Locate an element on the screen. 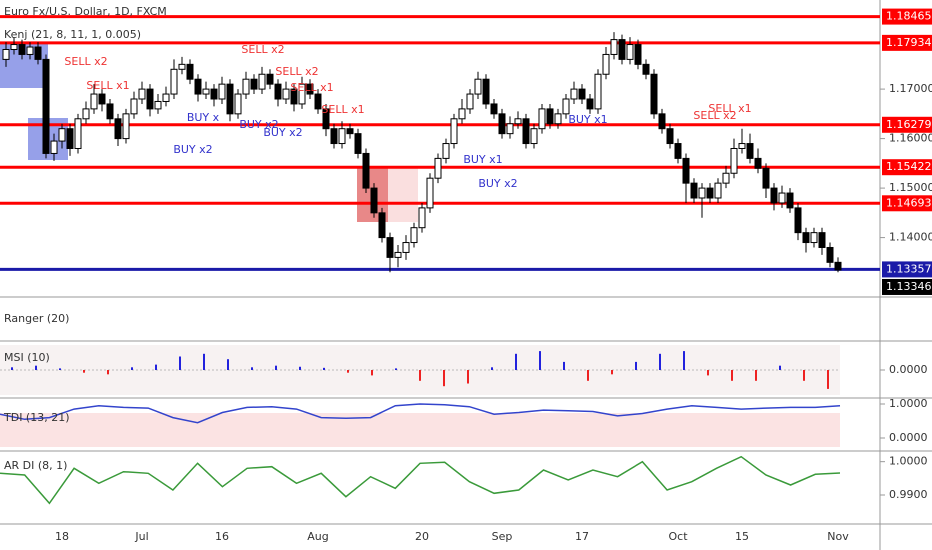 This screenshot has width=932, height=550. x-tick-label: 16 is located at coordinates (222, 536).